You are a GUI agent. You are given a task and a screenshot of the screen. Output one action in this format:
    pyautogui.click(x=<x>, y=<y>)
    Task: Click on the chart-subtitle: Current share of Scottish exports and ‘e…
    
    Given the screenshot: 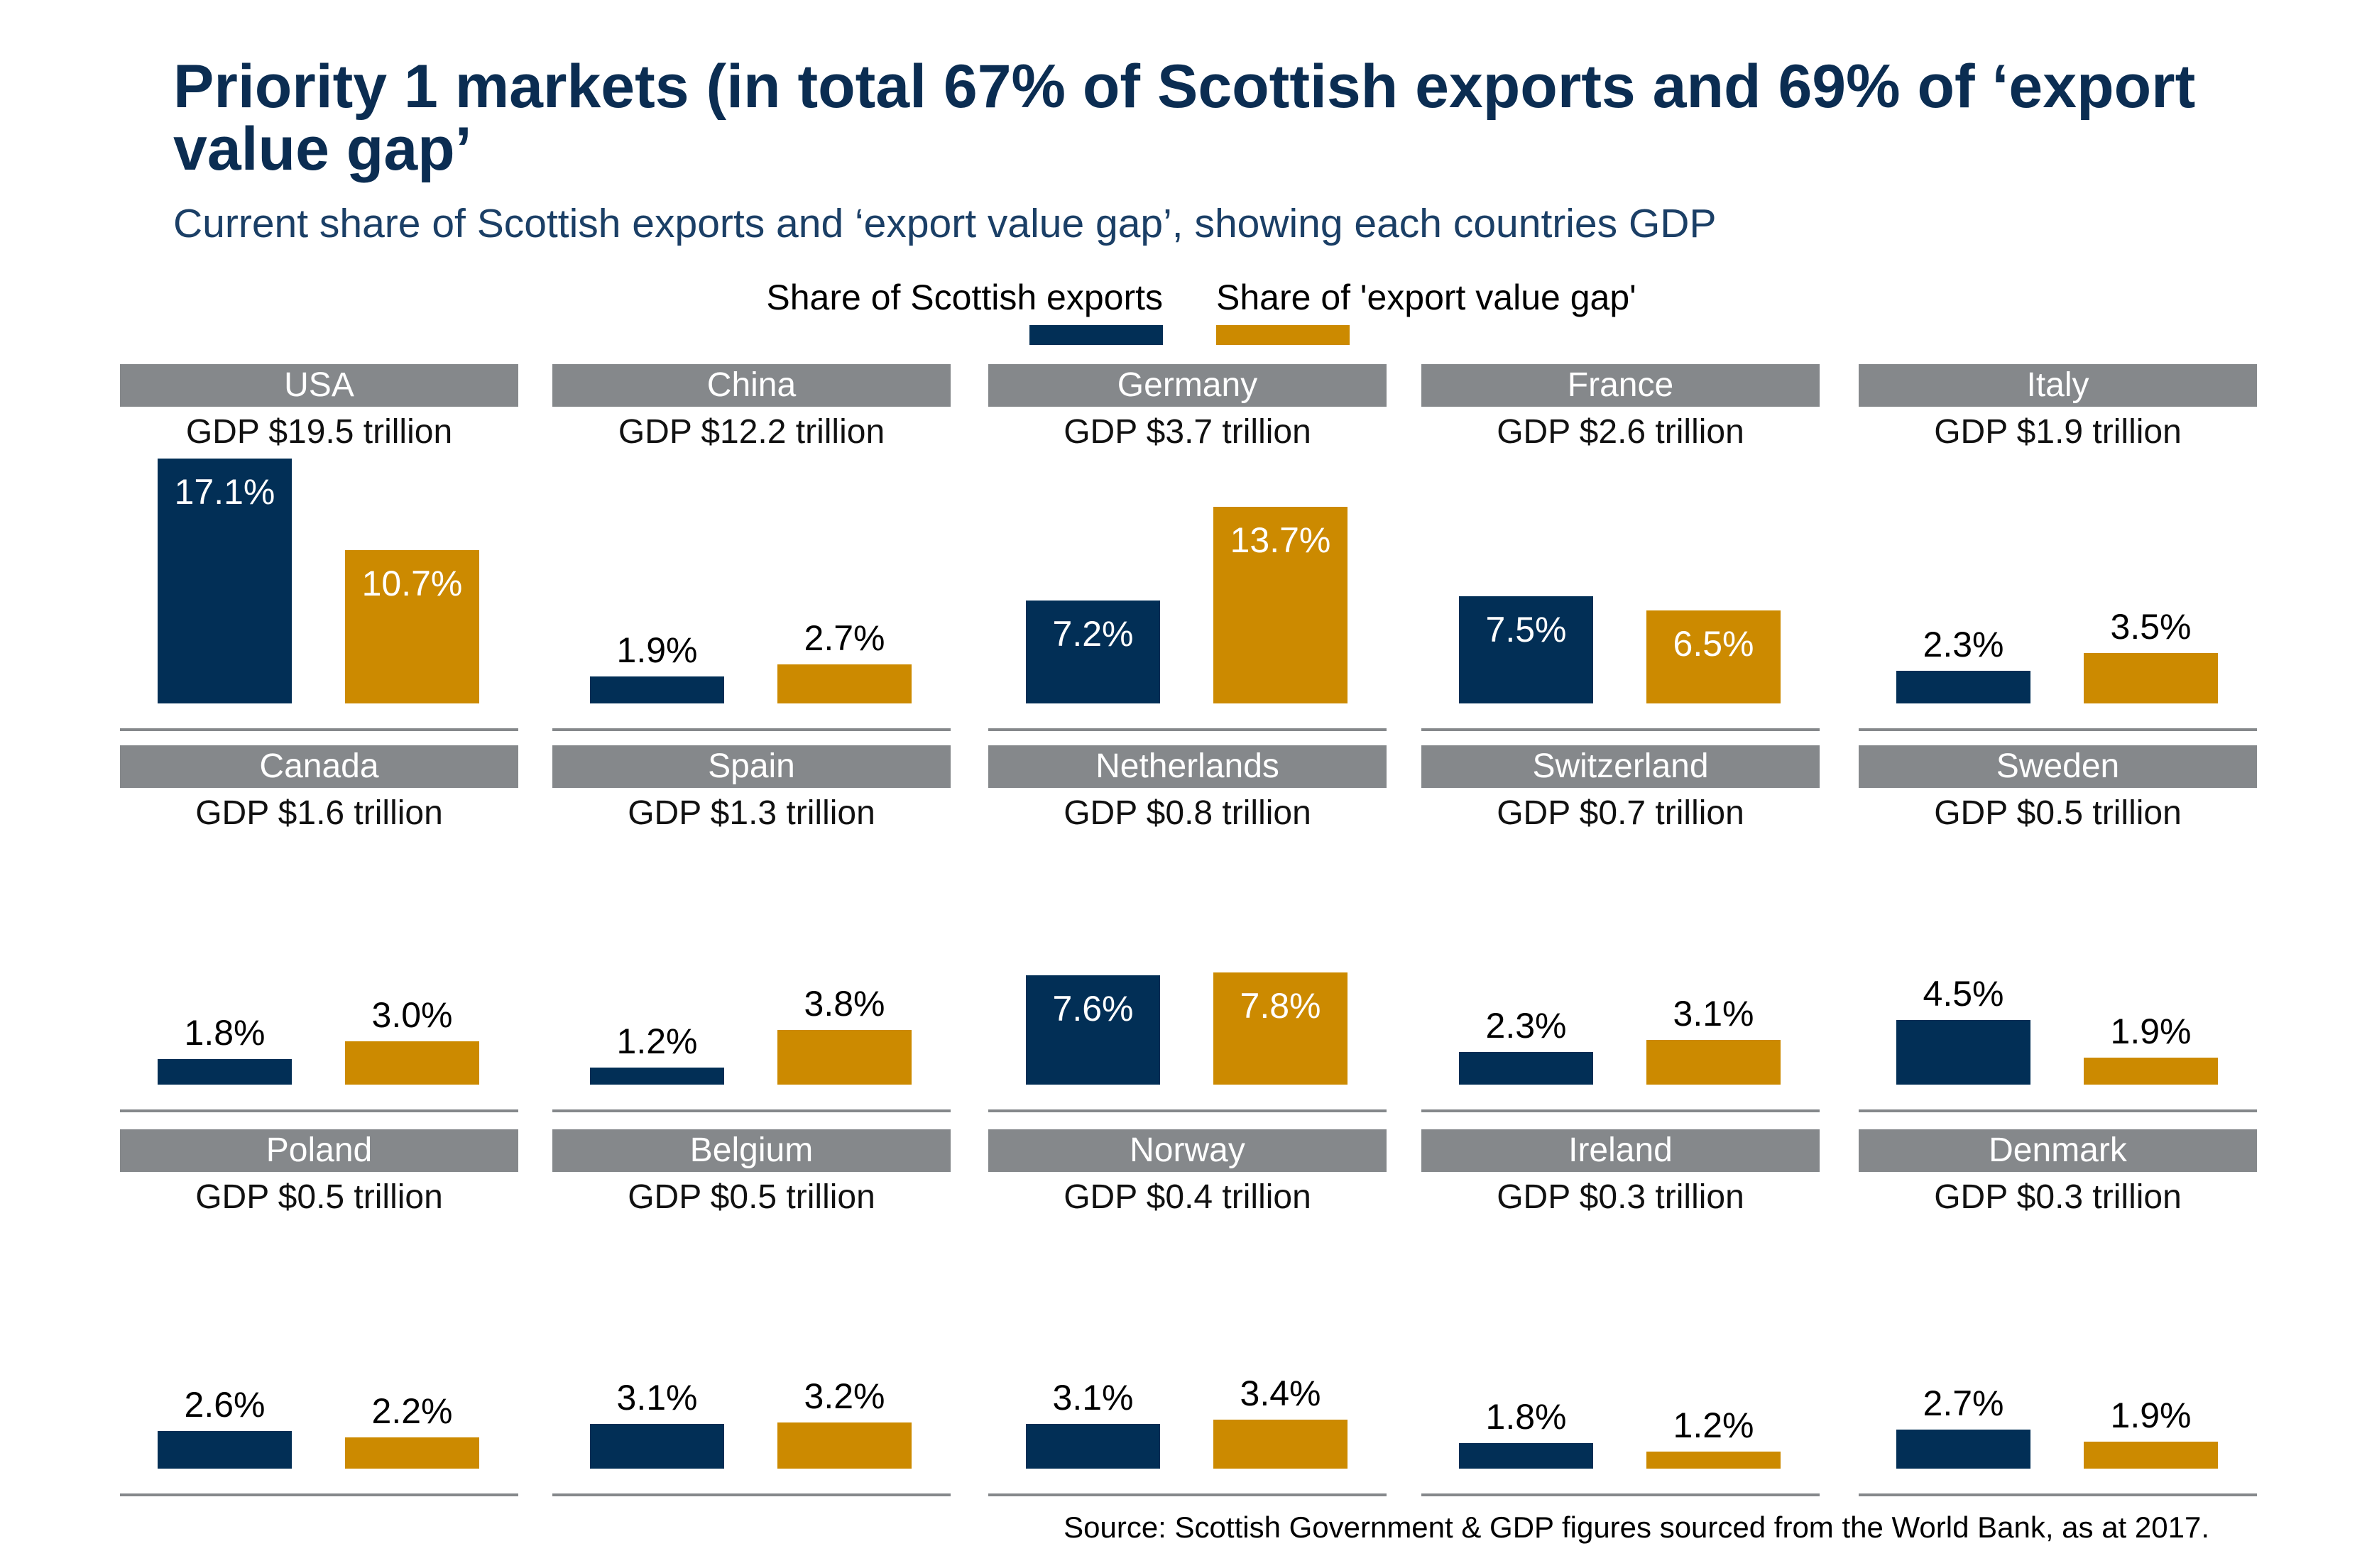 What is the action you would take?
    pyautogui.click(x=945, y=224)
    